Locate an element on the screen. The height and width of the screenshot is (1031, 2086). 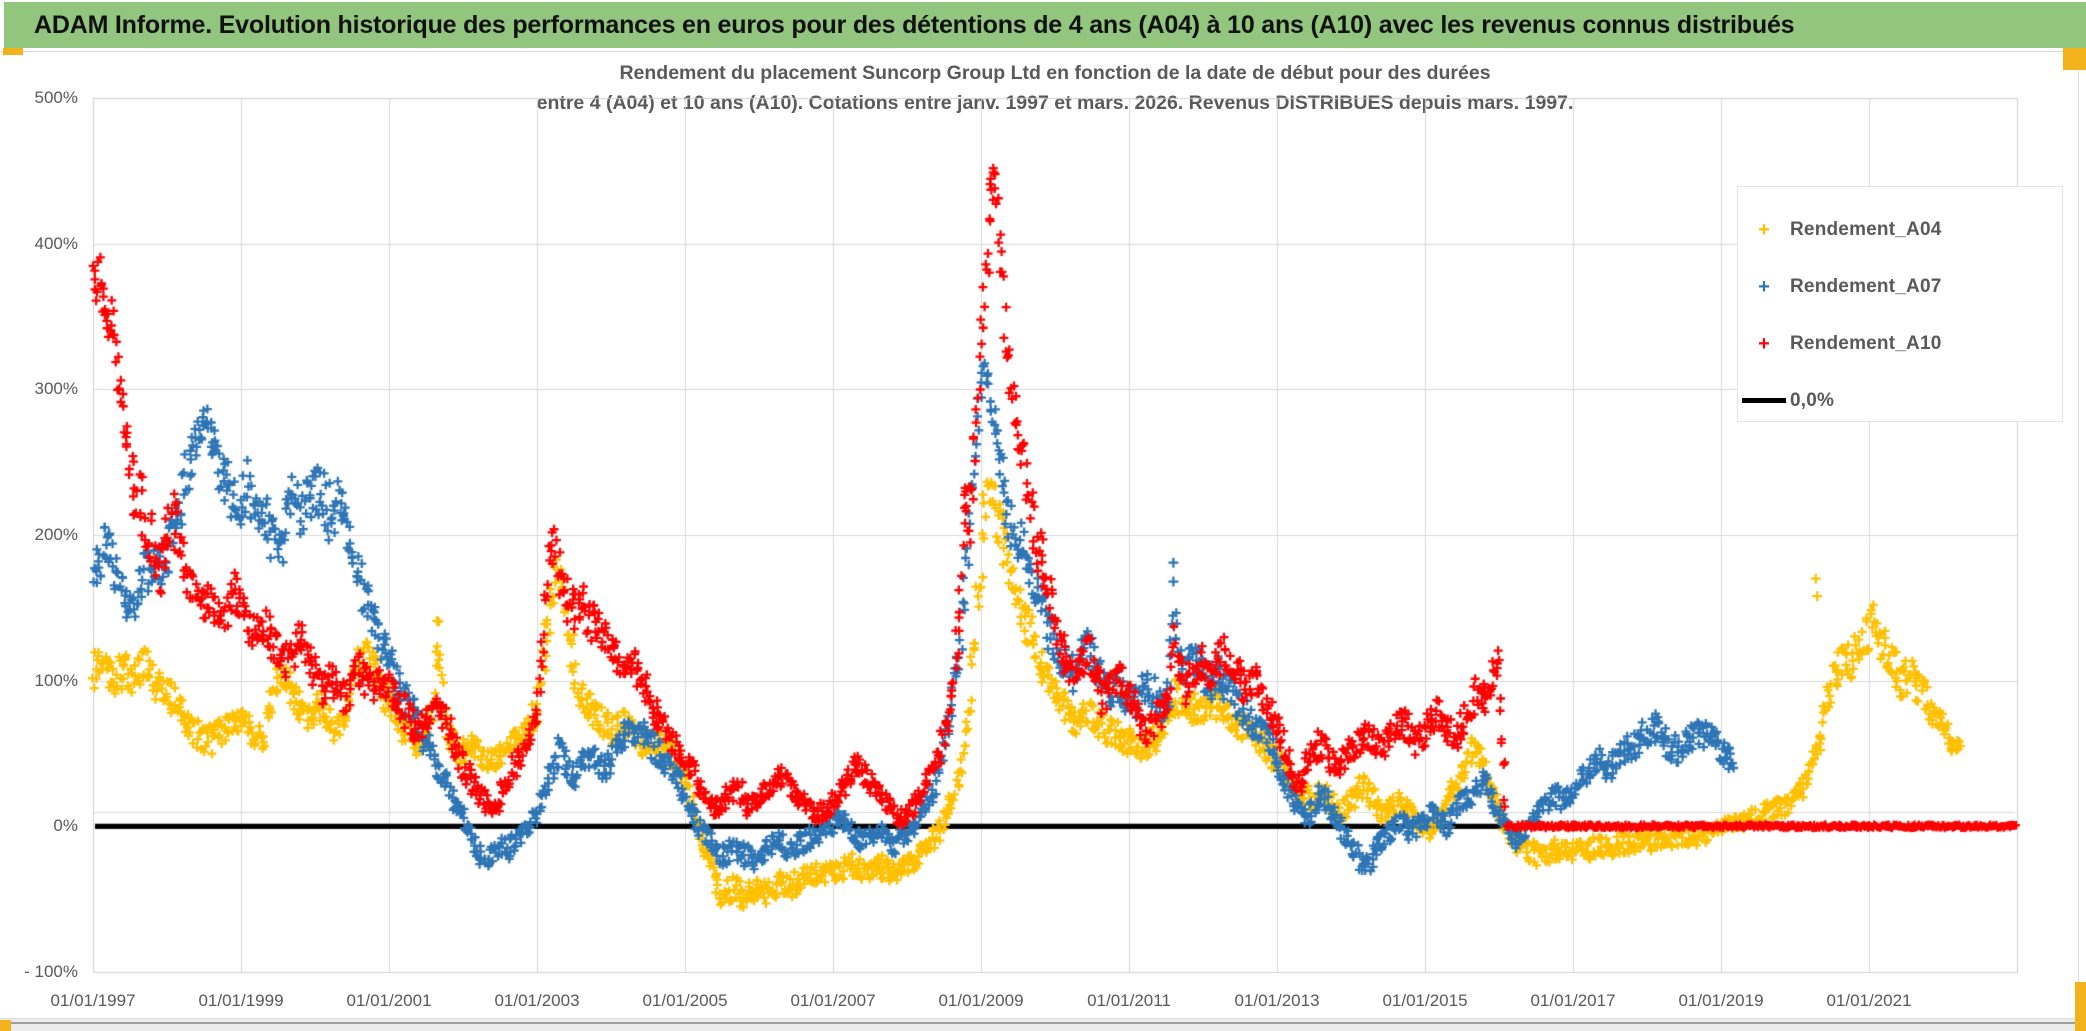
x-tick-label: 01/01/2021 is located at coordinates (1869, 1000).